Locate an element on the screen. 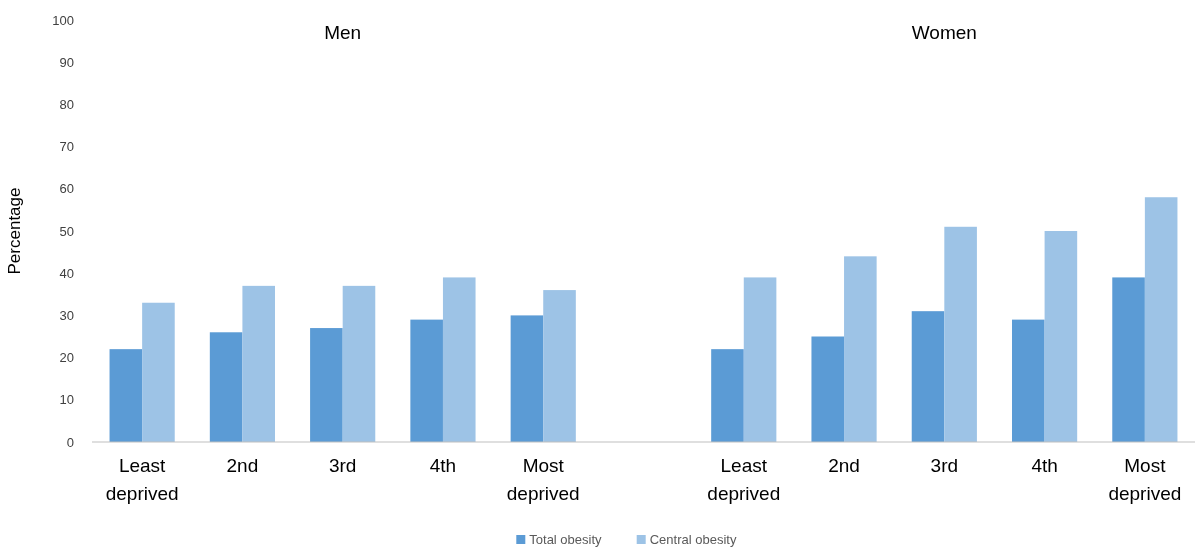 This screenshot has width=1195, height=553. y-tick-label: 40 is located at coordinates (66, 273).